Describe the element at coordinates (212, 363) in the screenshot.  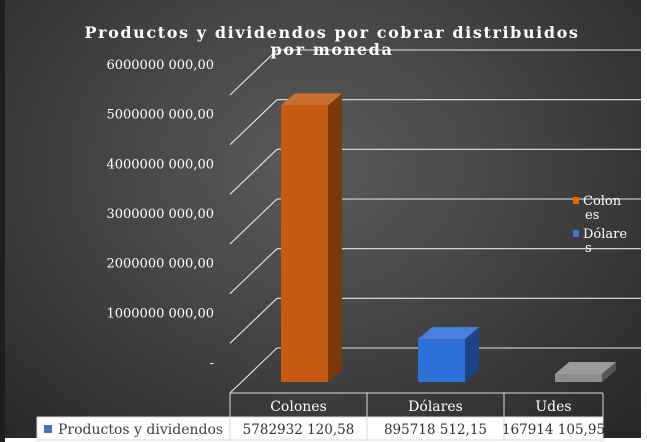
I see `y-tick-label: -` at that location.